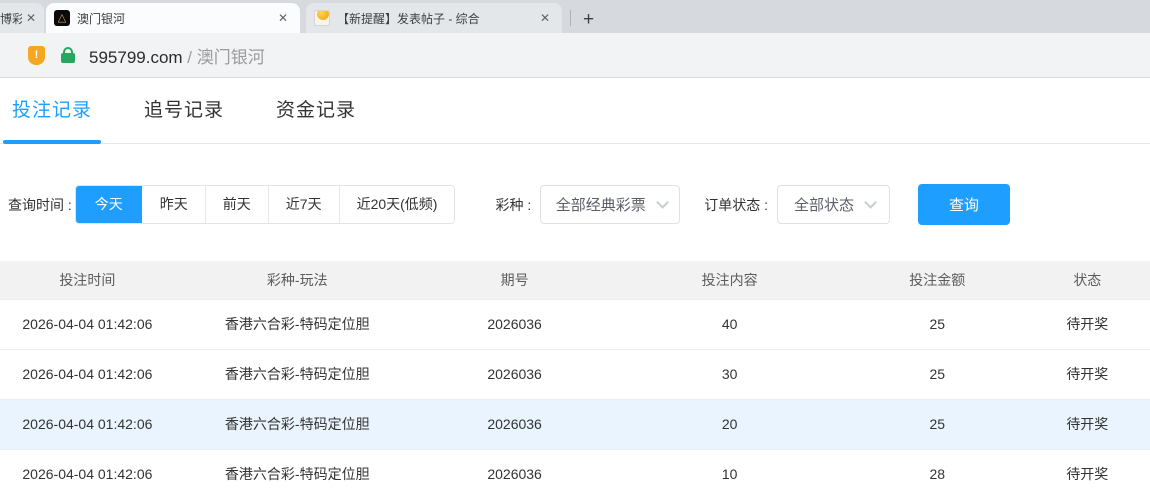 The image size is (1150, 492). What do you see at coordinates (736, 204) in the screenshot?
I see `order-status-label: 订单状态 :` at bounding box center [736, 204].